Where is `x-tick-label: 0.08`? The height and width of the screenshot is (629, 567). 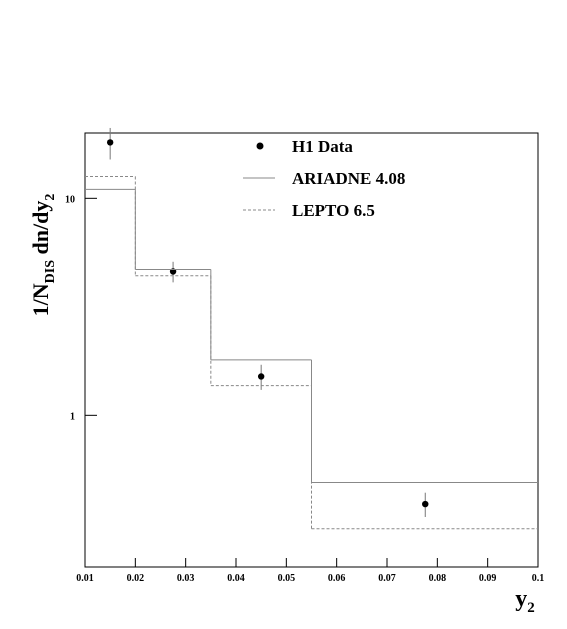 x-tick-label: 0.08 is located at coordinates (438, 578).